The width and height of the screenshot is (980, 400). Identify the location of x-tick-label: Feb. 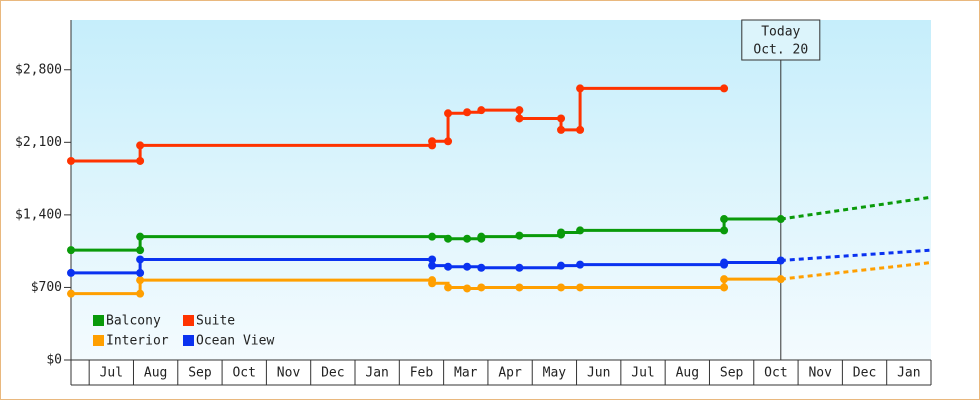
(422, 373).